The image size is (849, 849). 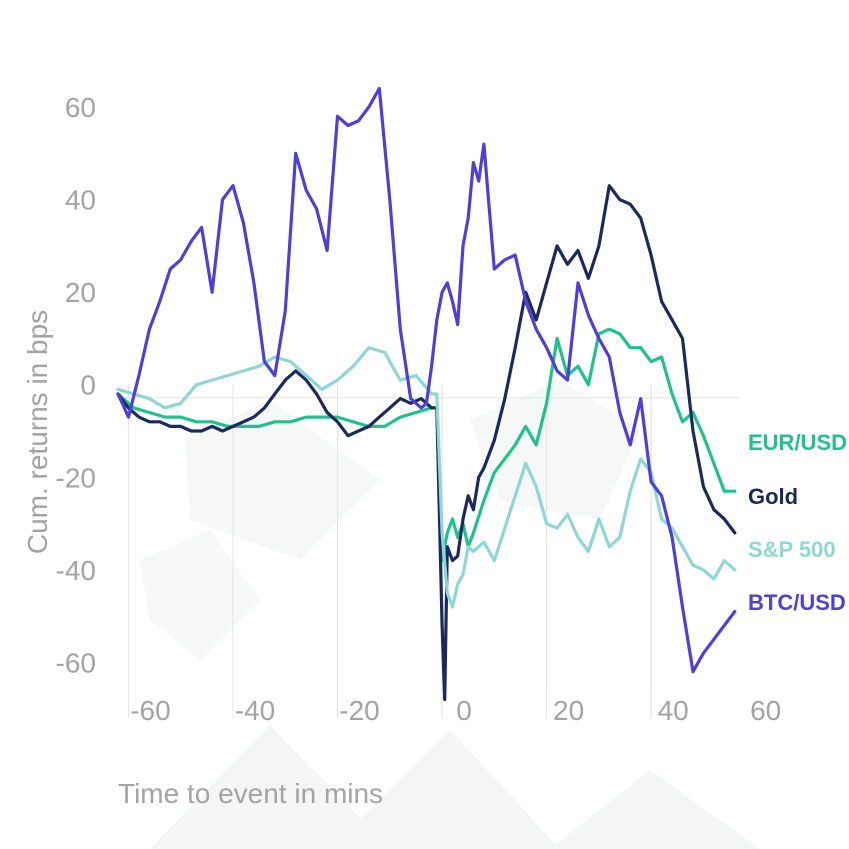 I want to click on y-tick-label: 40, so click(x=80, y=200).